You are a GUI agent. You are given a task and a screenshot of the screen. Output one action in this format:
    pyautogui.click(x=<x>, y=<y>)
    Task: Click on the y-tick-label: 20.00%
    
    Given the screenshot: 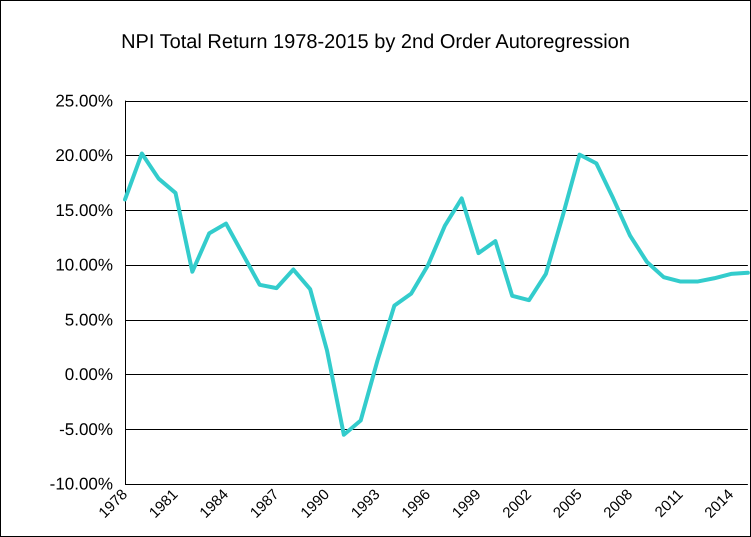 What is the action you would take?
    pyautogui.click(x=84, y=156)
    